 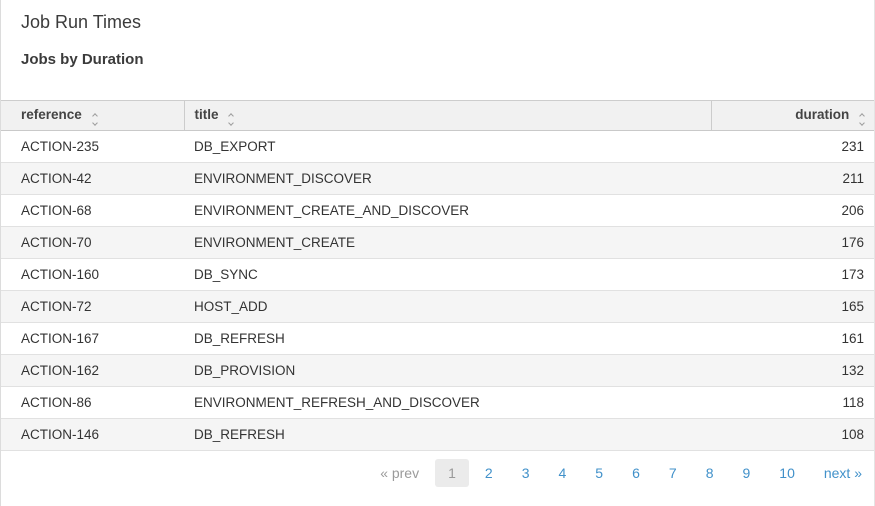 What do you see at coordinates (447, 402) in the screenshot?
I see `cell-title: ENVIRONMENT_REFRESH_AND_DISCOVER` at bounding box center [447, 402].